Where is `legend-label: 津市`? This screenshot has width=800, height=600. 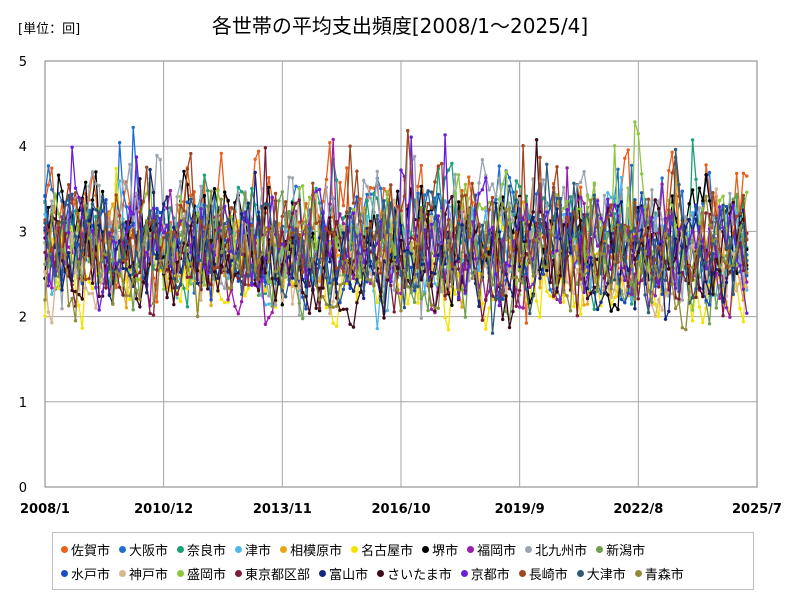
legend-label: 津市 is located at coordinates (258, 551).